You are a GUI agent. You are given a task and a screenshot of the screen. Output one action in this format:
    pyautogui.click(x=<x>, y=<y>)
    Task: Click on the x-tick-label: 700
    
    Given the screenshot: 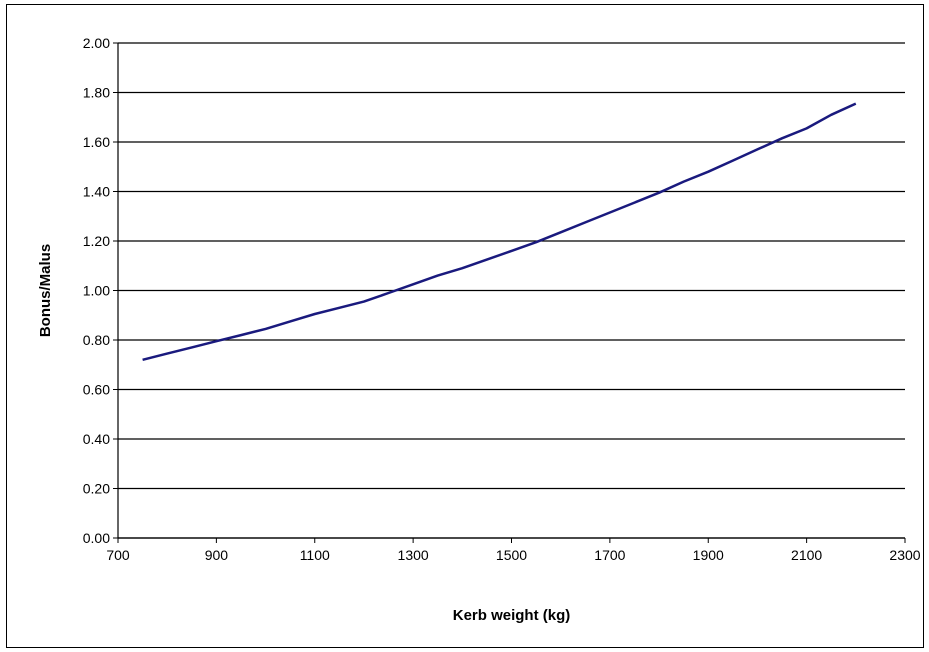 What is the action you would take?
    pyautogui.click(x=118, y=555)
    